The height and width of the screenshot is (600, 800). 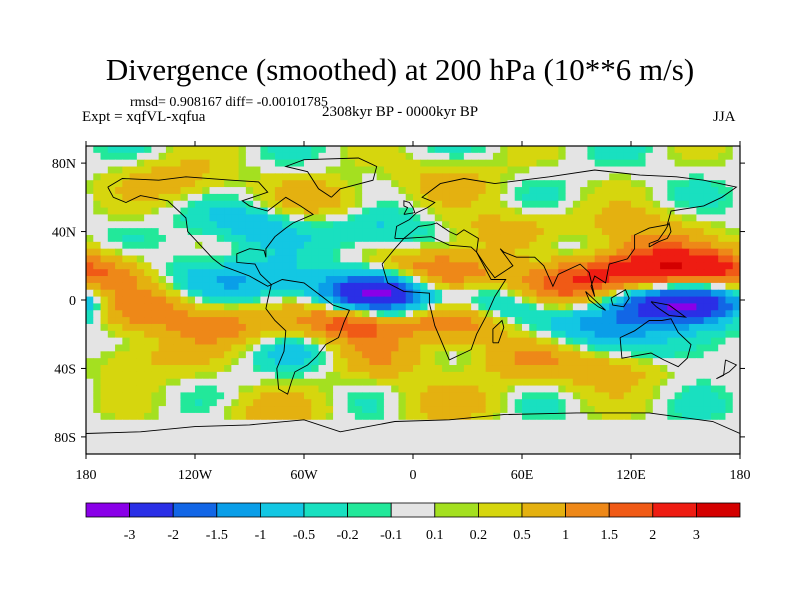 What do you see at coordinates (369, 510) in the screenshot?
I see `colorbar-swatch` at bounding box center [369, 510].